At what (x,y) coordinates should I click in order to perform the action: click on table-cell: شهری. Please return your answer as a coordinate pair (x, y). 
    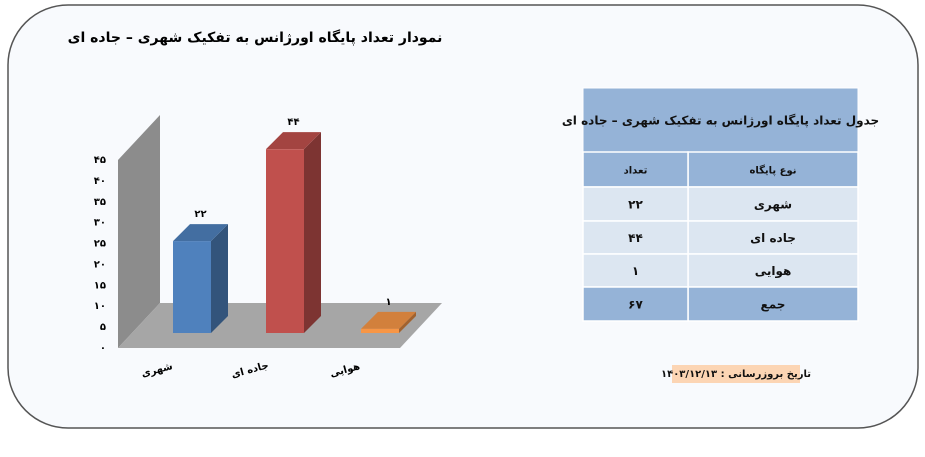
    Looking at the image, I should click on (773, 205).